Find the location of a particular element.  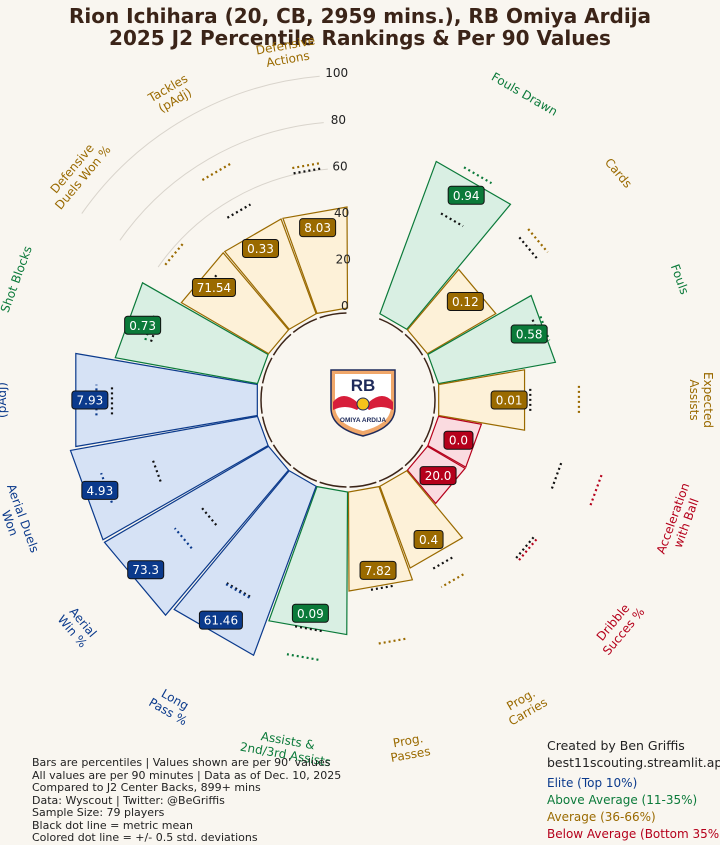

svg-text: 61.46 is located at coordinates (221, 621).